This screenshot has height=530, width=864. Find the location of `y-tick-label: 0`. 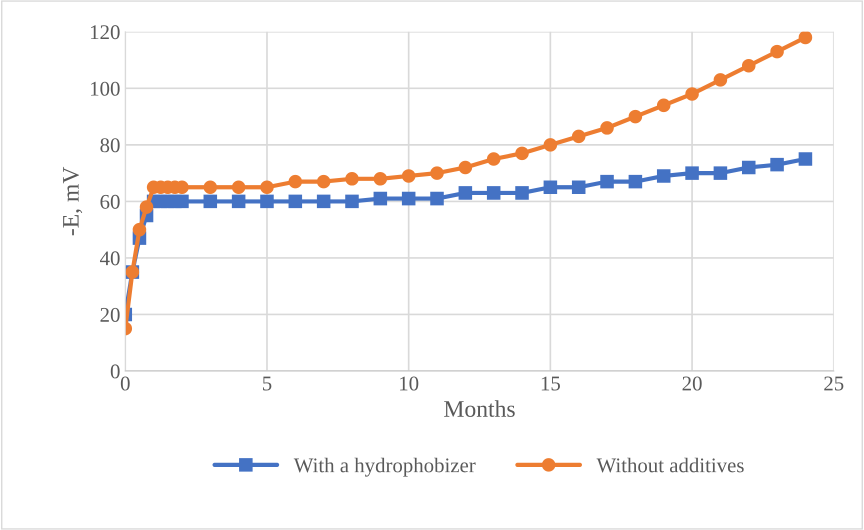

y-tick-label: 0 is located at coordinates (115, 371).